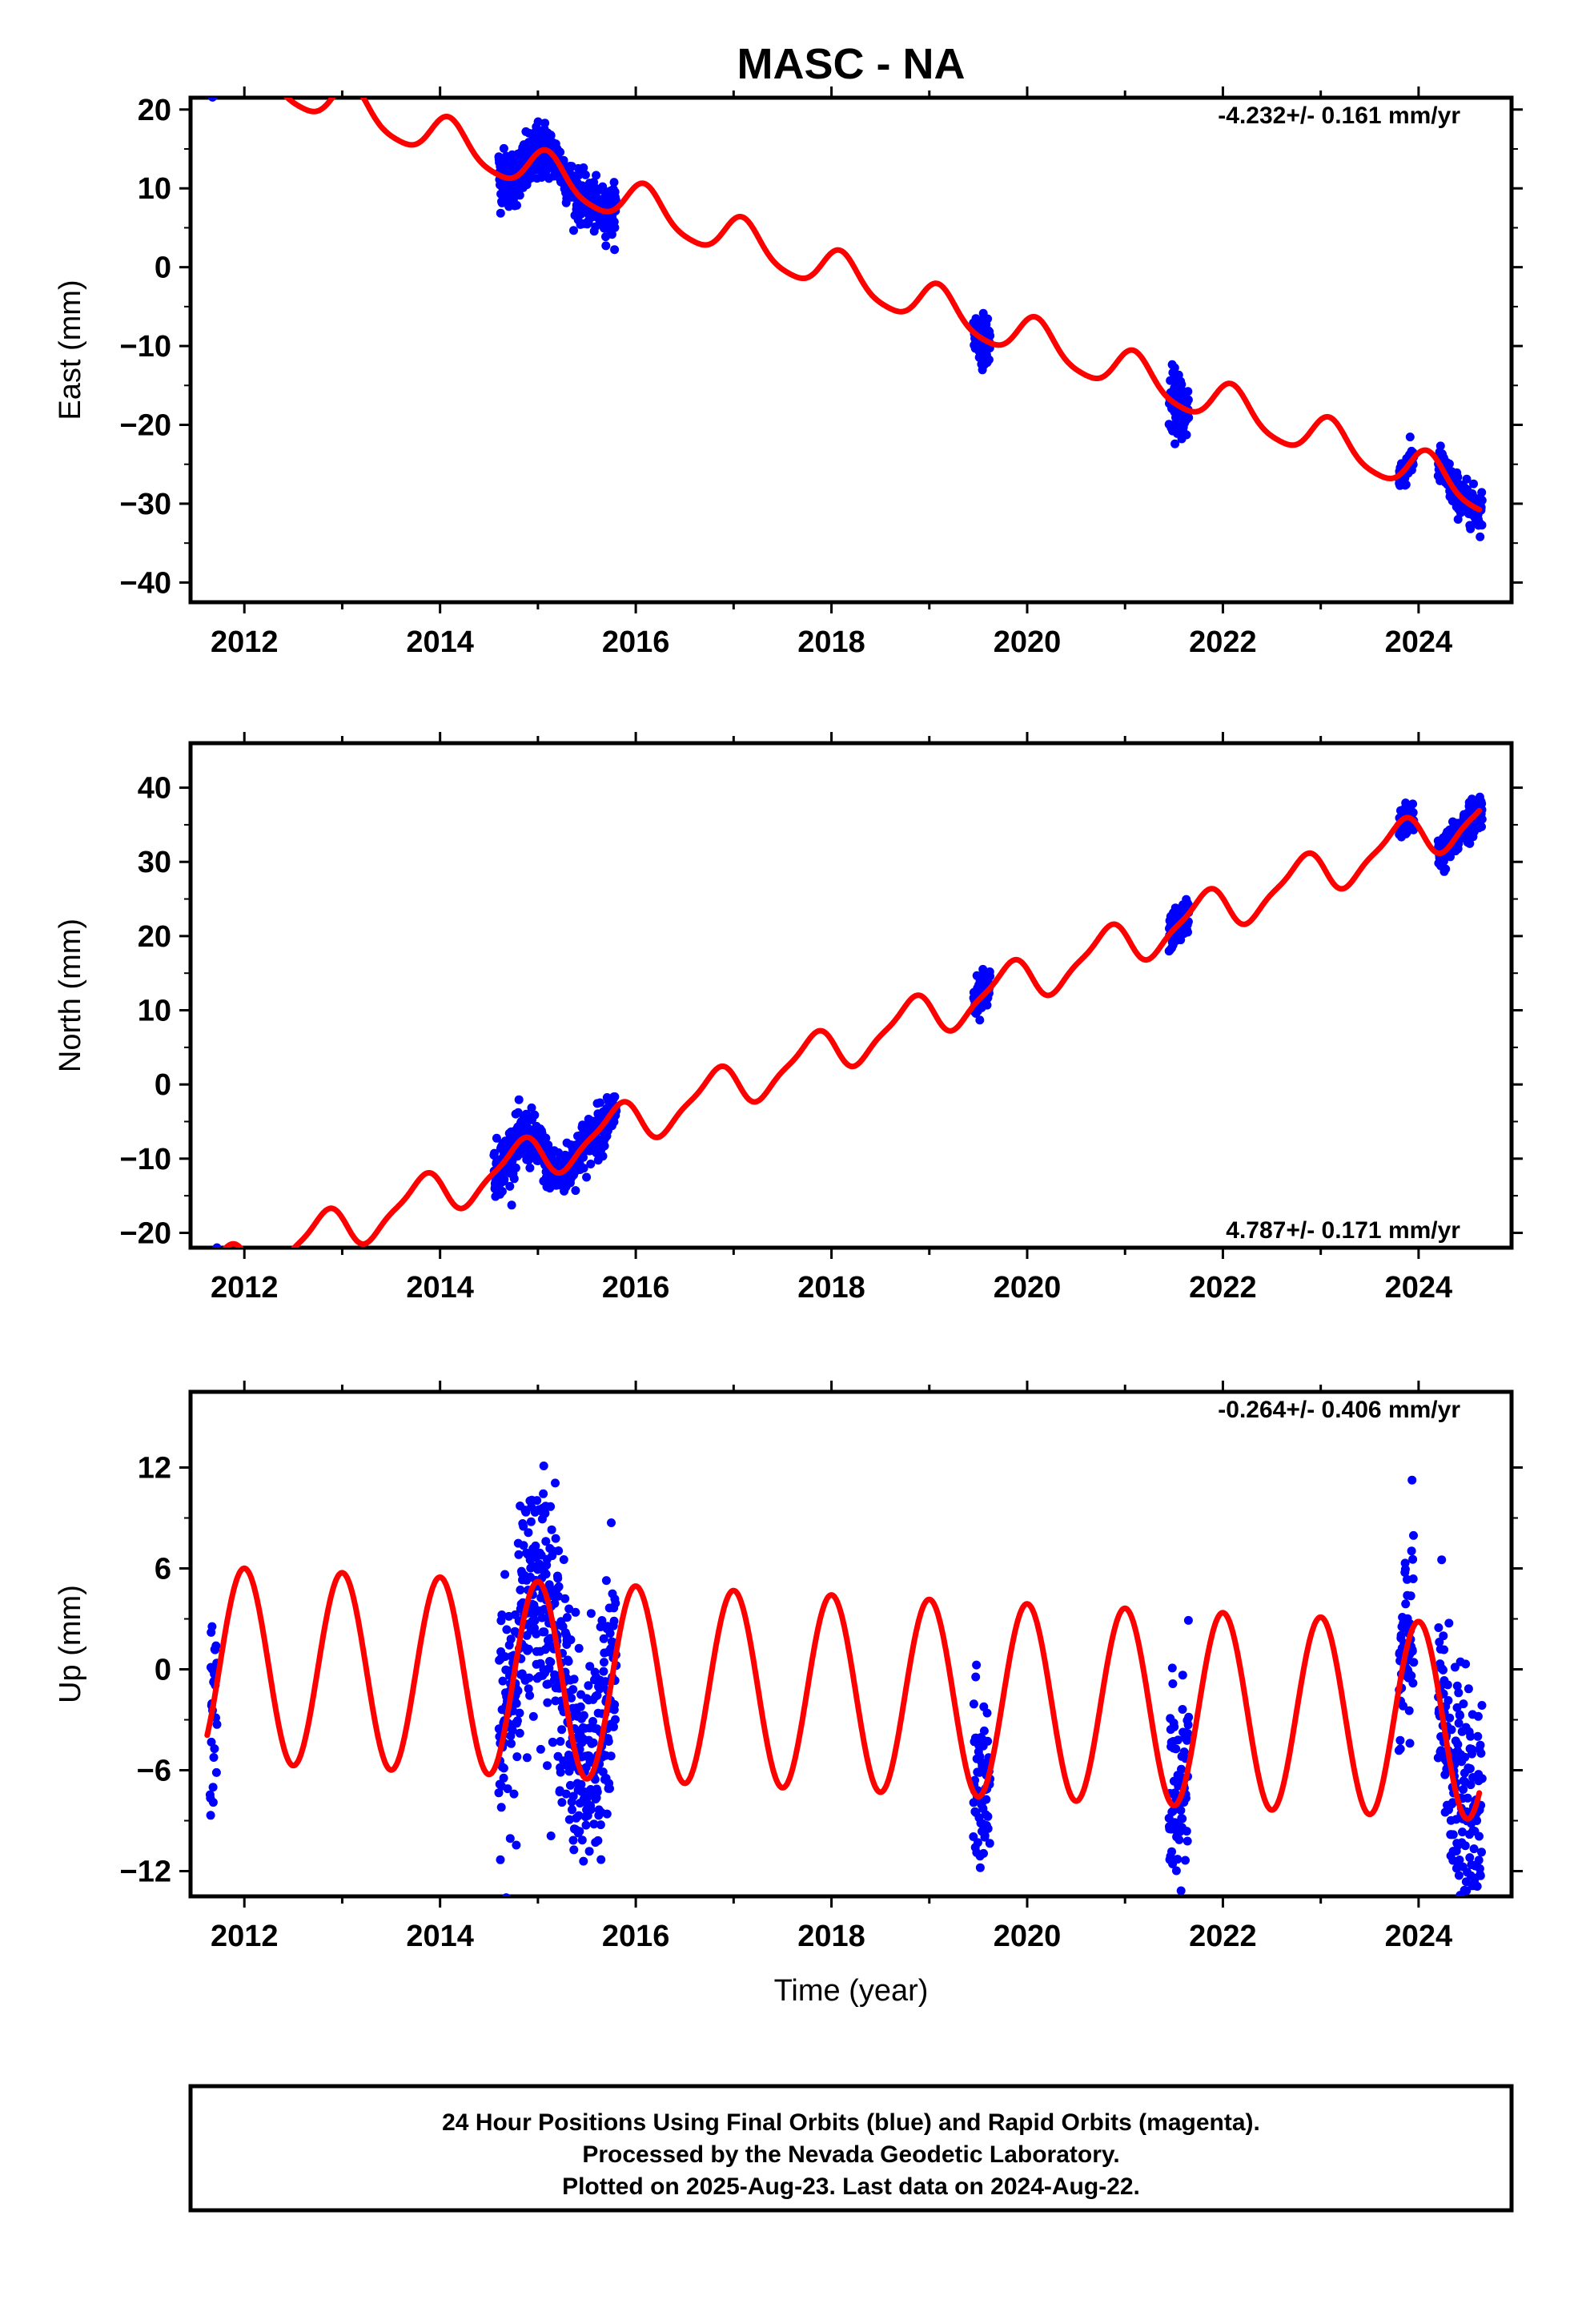  Describe the element at coordinates (154, 111) in the screenshot. I see `east-y-tick-label: 20` at that location.